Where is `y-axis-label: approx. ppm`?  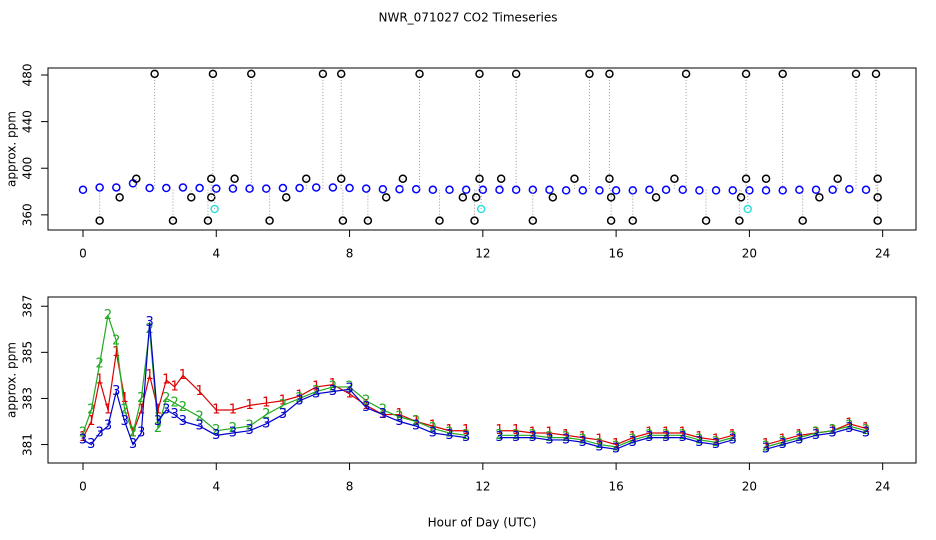
y-axis-label: approx. ppm is located at coordinates (12, 149).